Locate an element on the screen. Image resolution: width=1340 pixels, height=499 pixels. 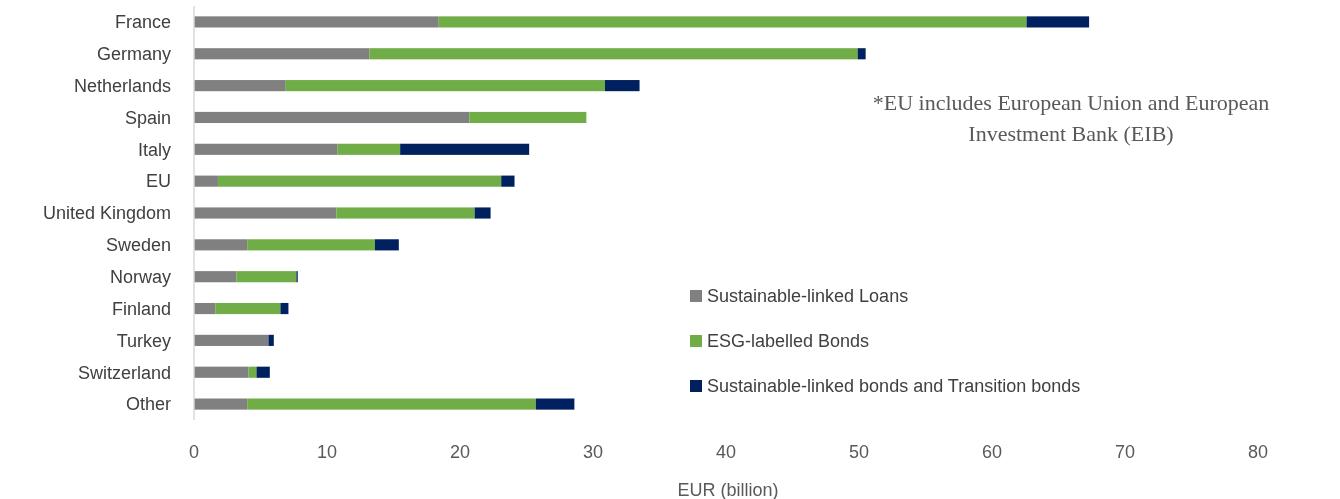
y-tick-label: United Kingdom is located at coordinates (106, 213).